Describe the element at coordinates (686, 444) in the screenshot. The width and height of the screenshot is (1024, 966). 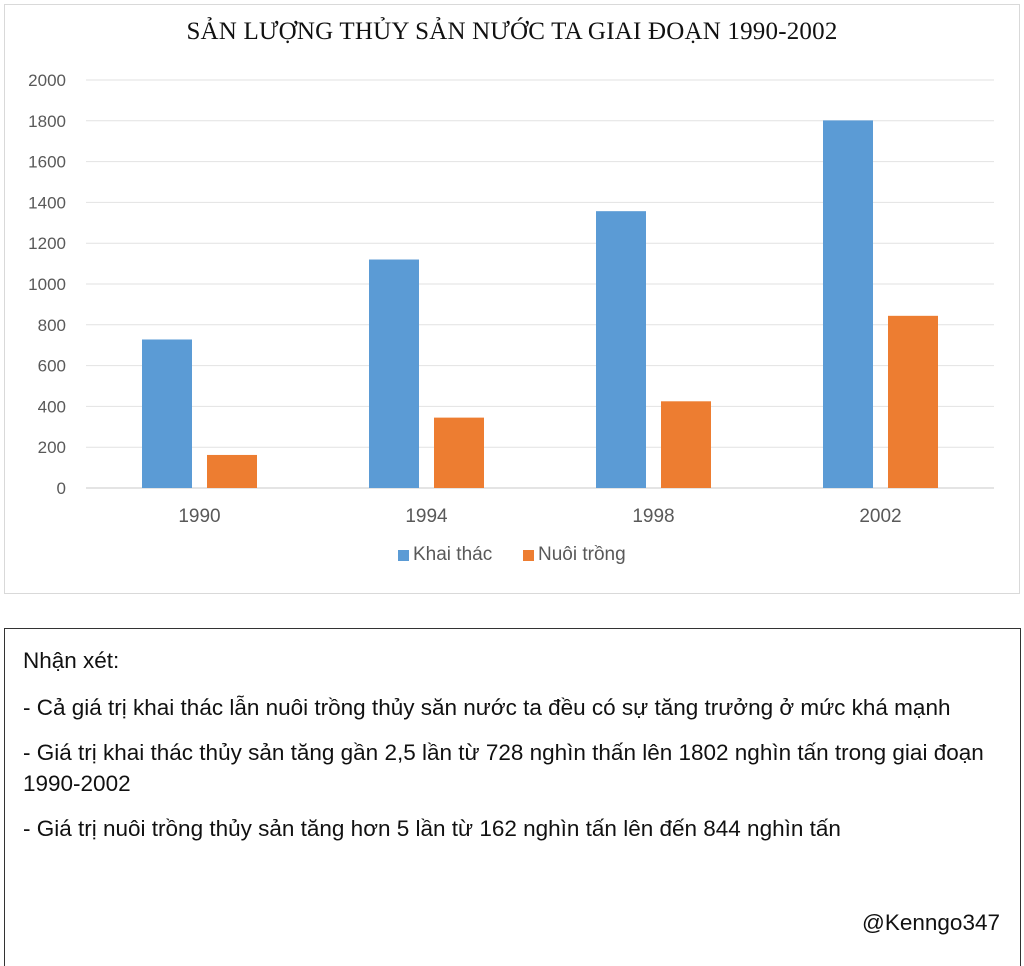
I see `bar-nuoi-trong-1998` at that location.